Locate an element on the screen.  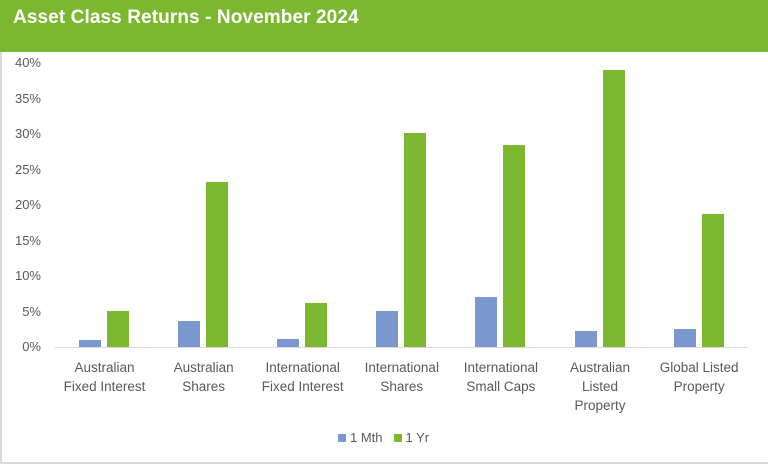
y-tick-label: 0% is located at coordinates (31, 346).